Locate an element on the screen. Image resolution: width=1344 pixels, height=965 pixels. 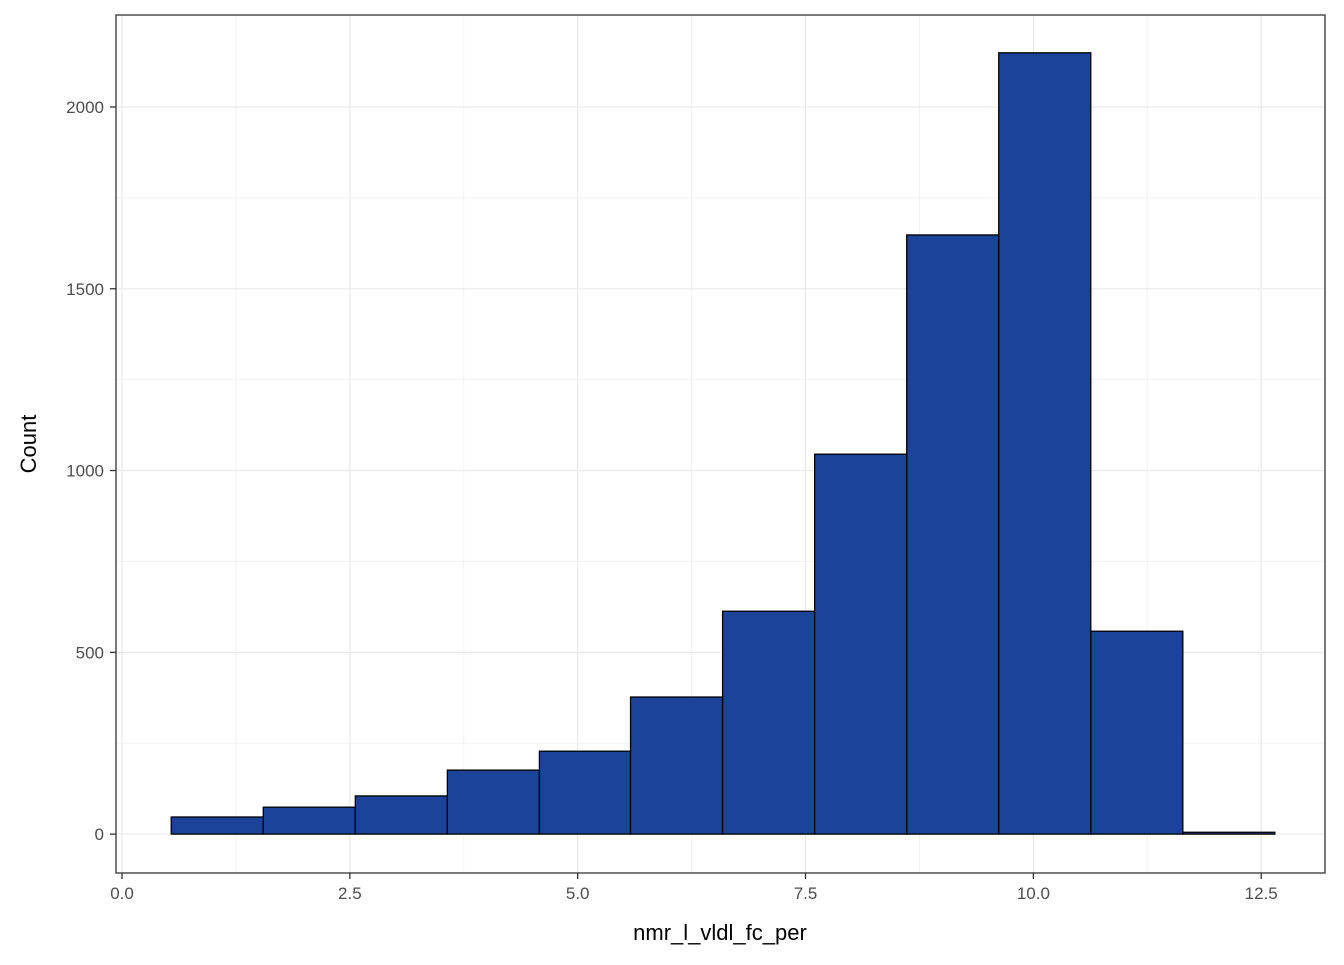
x-tick-label: 5.0 is located at coordinates (578, 893).